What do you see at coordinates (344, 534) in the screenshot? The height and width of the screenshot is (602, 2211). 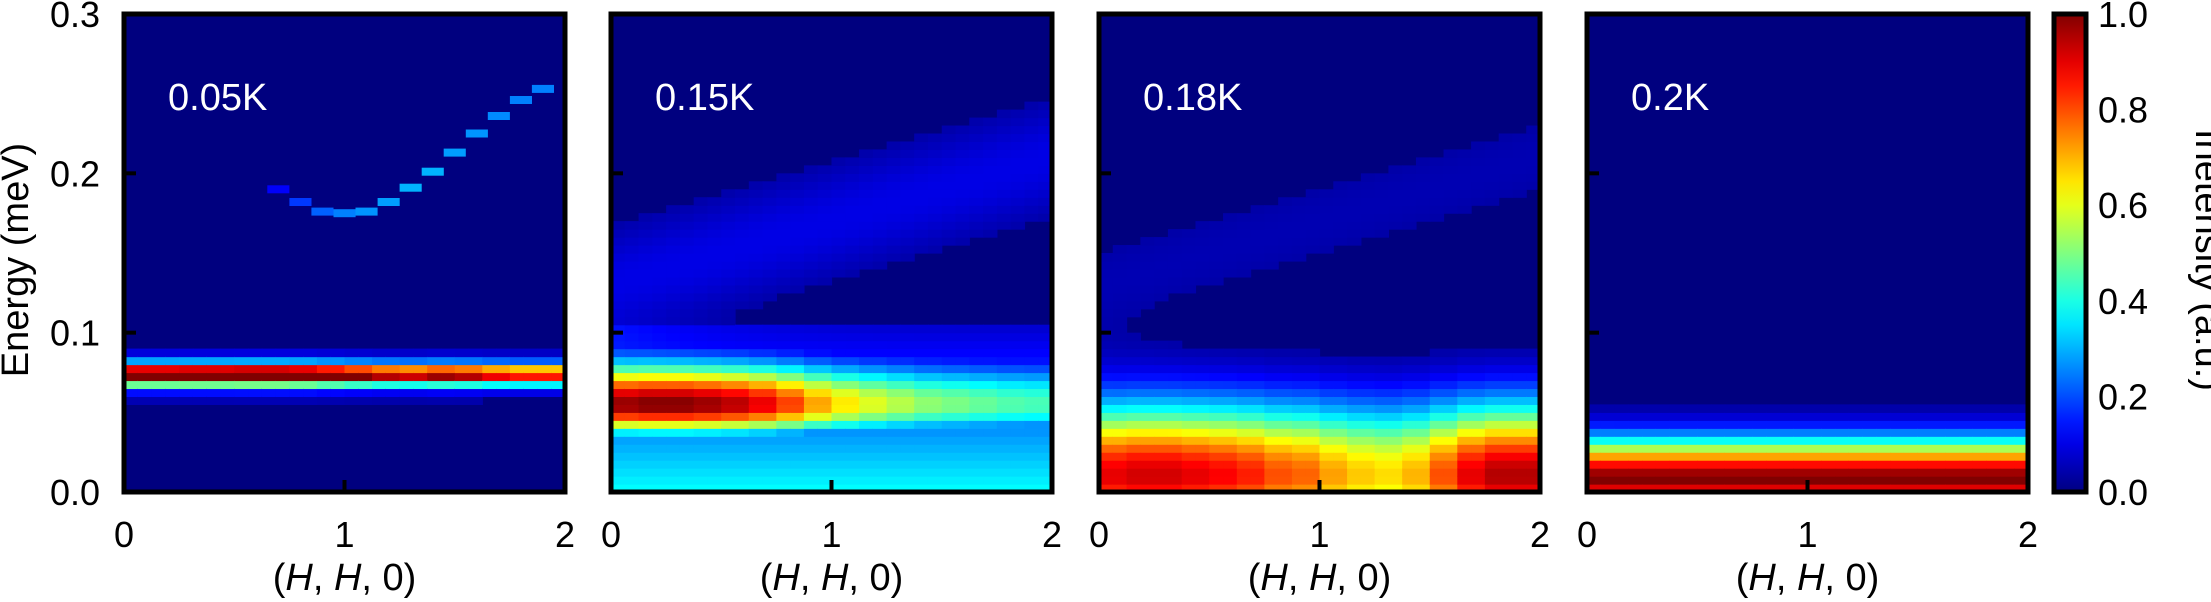 I see `x-tick-label: 1` at bounding box center [344, 534].